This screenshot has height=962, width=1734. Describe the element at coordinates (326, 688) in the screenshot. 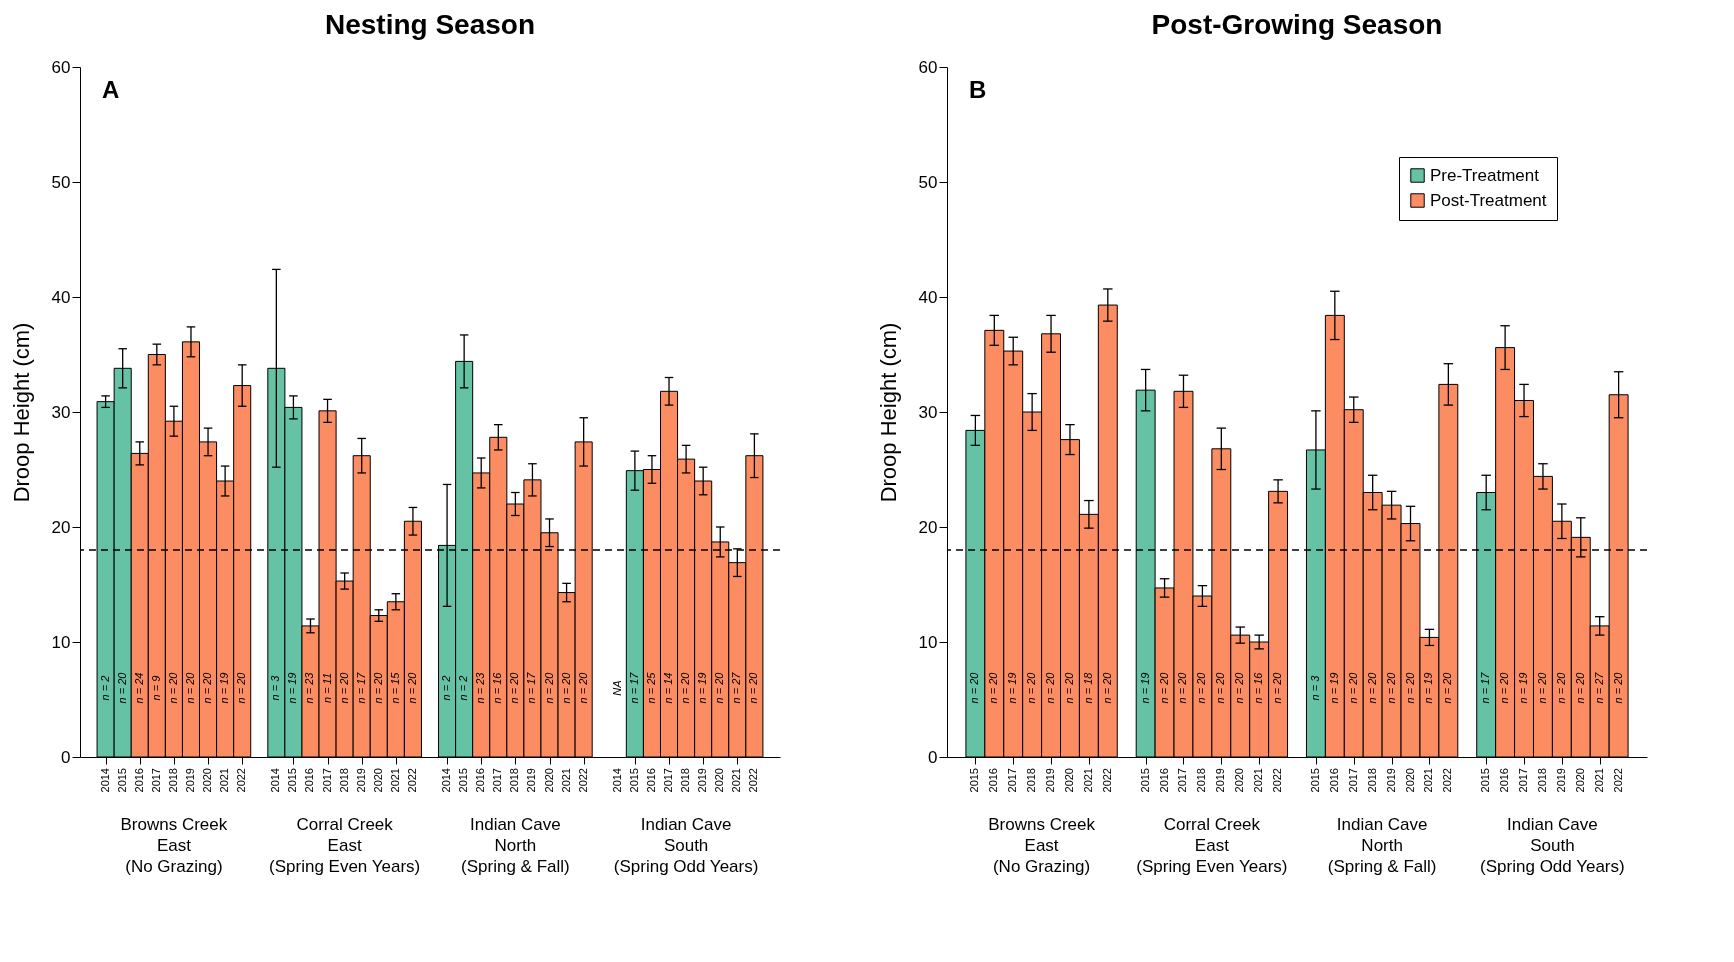

I see `annotation: n = 11` at that location.